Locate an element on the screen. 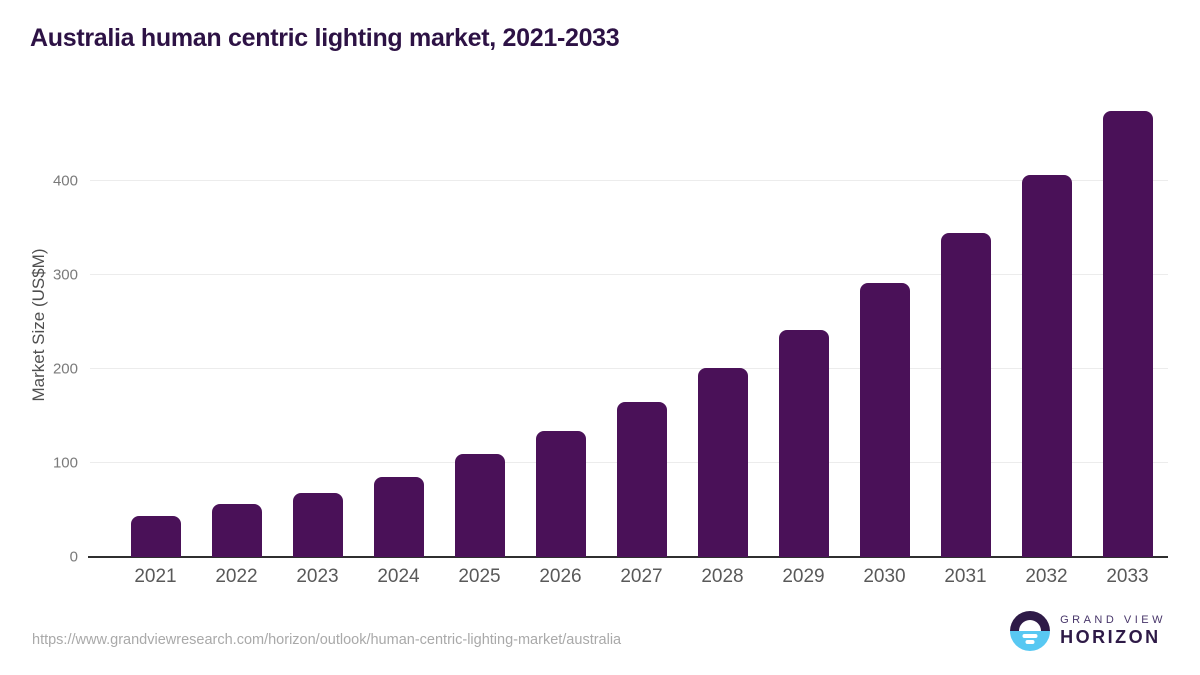 Image resolution: width=1200 pixels, height=675 pixels. bar-2033 is located at coordinates (1127, 334).